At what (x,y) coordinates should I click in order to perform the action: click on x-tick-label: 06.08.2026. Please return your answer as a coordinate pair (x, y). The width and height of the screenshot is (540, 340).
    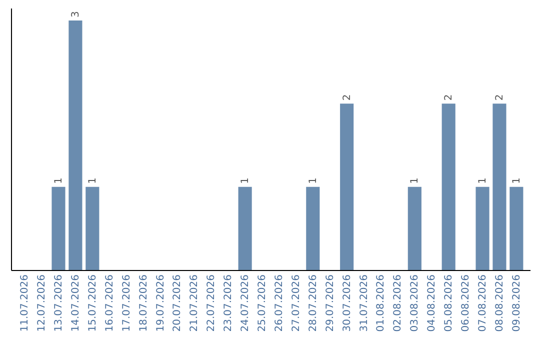
    Looking at the image, I should click on (466, 303).